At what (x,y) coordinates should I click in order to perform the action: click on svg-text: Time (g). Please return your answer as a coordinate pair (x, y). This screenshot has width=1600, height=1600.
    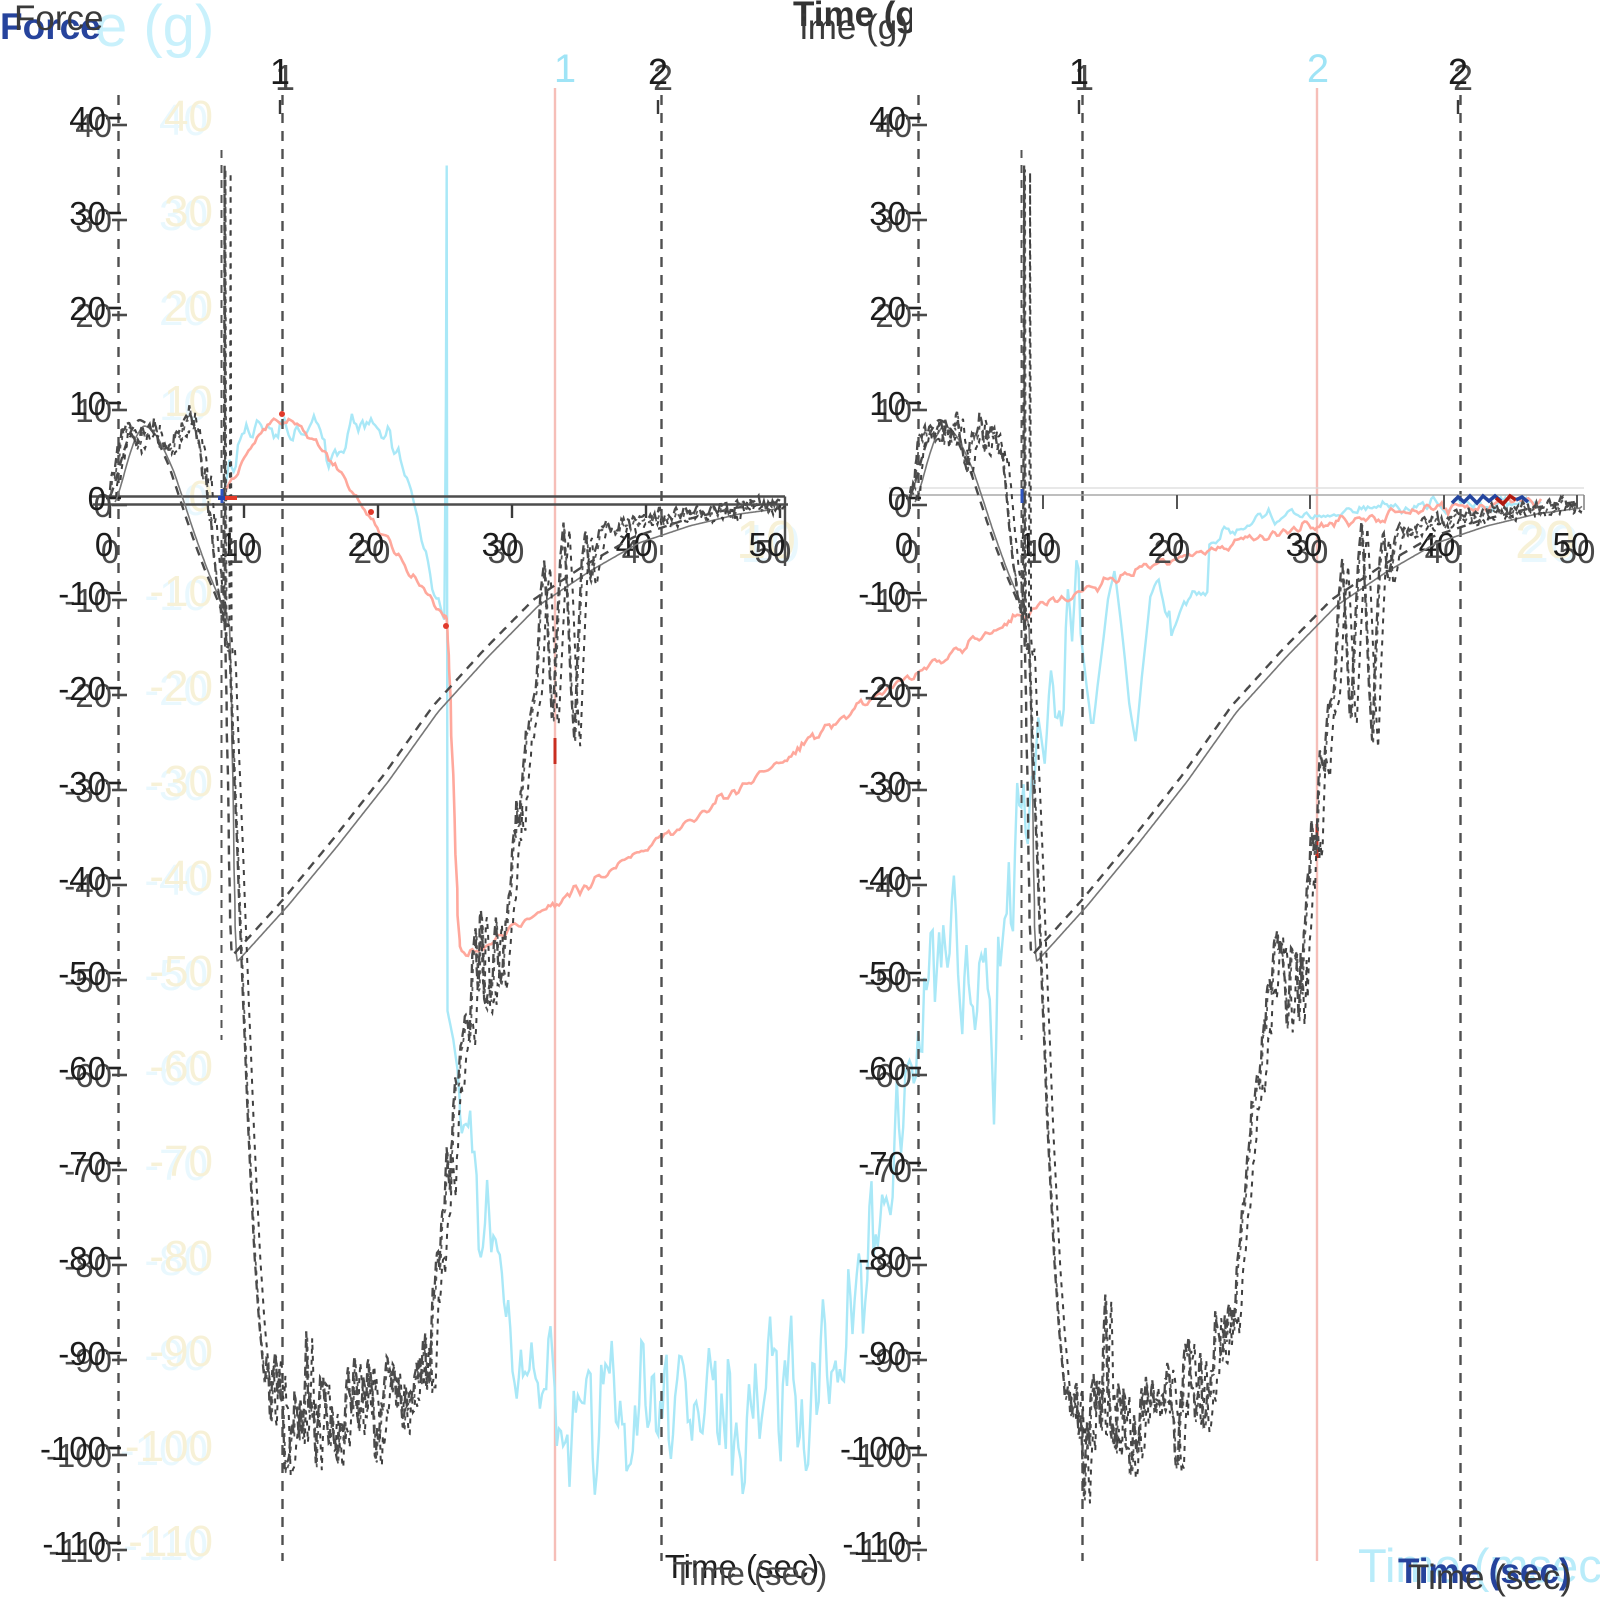
    Looking at the image, I should click on (860, 17).